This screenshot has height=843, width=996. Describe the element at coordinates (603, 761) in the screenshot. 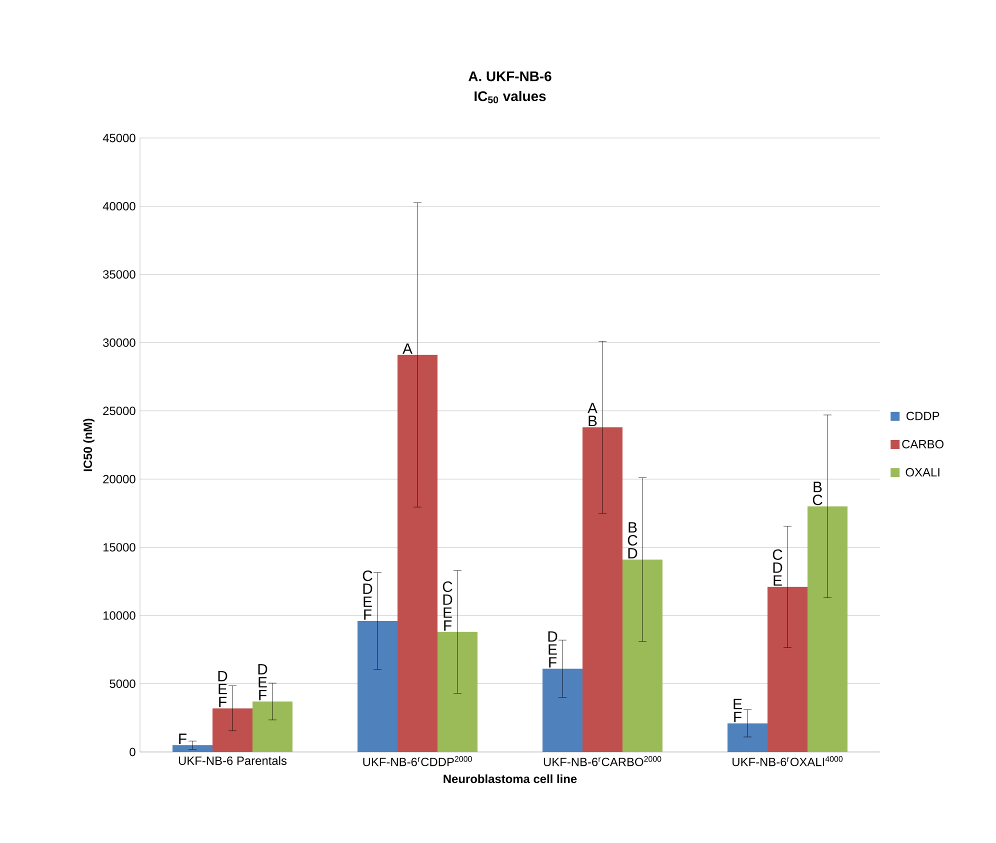

I see `x-tick-label: UKF-NB-6$^{r}$CARBO$^{2000}$` at that location.